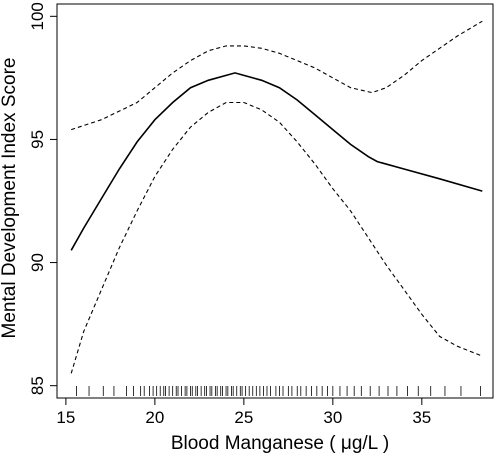 The height and width of the screenshot is (460, 500). I want to click on x-tick-label: 25, so click(243, 417).